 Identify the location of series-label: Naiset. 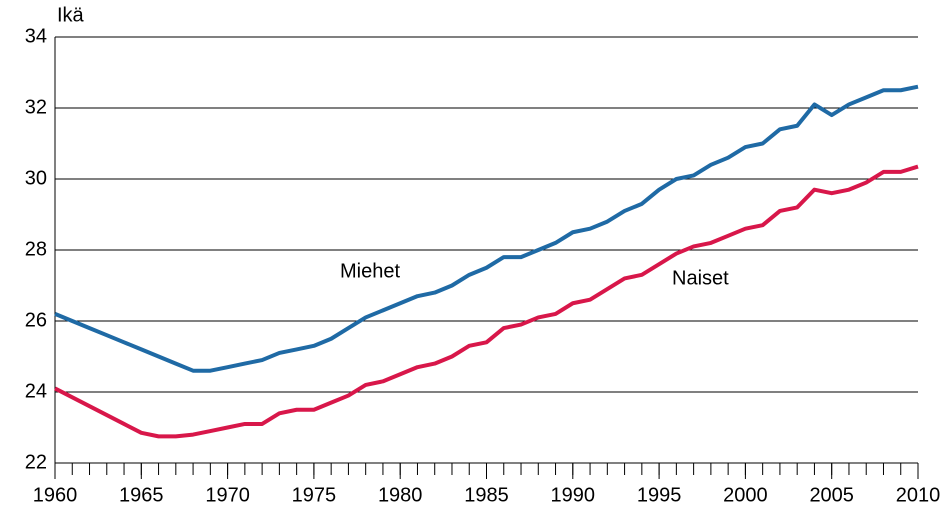
(700, 278).